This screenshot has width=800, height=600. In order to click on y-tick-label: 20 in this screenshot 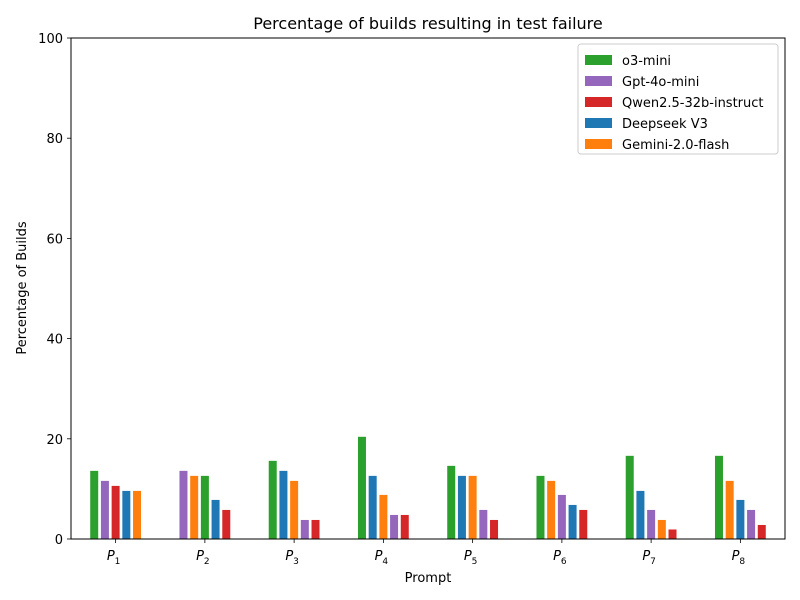, I will do `click(54, 440)`.